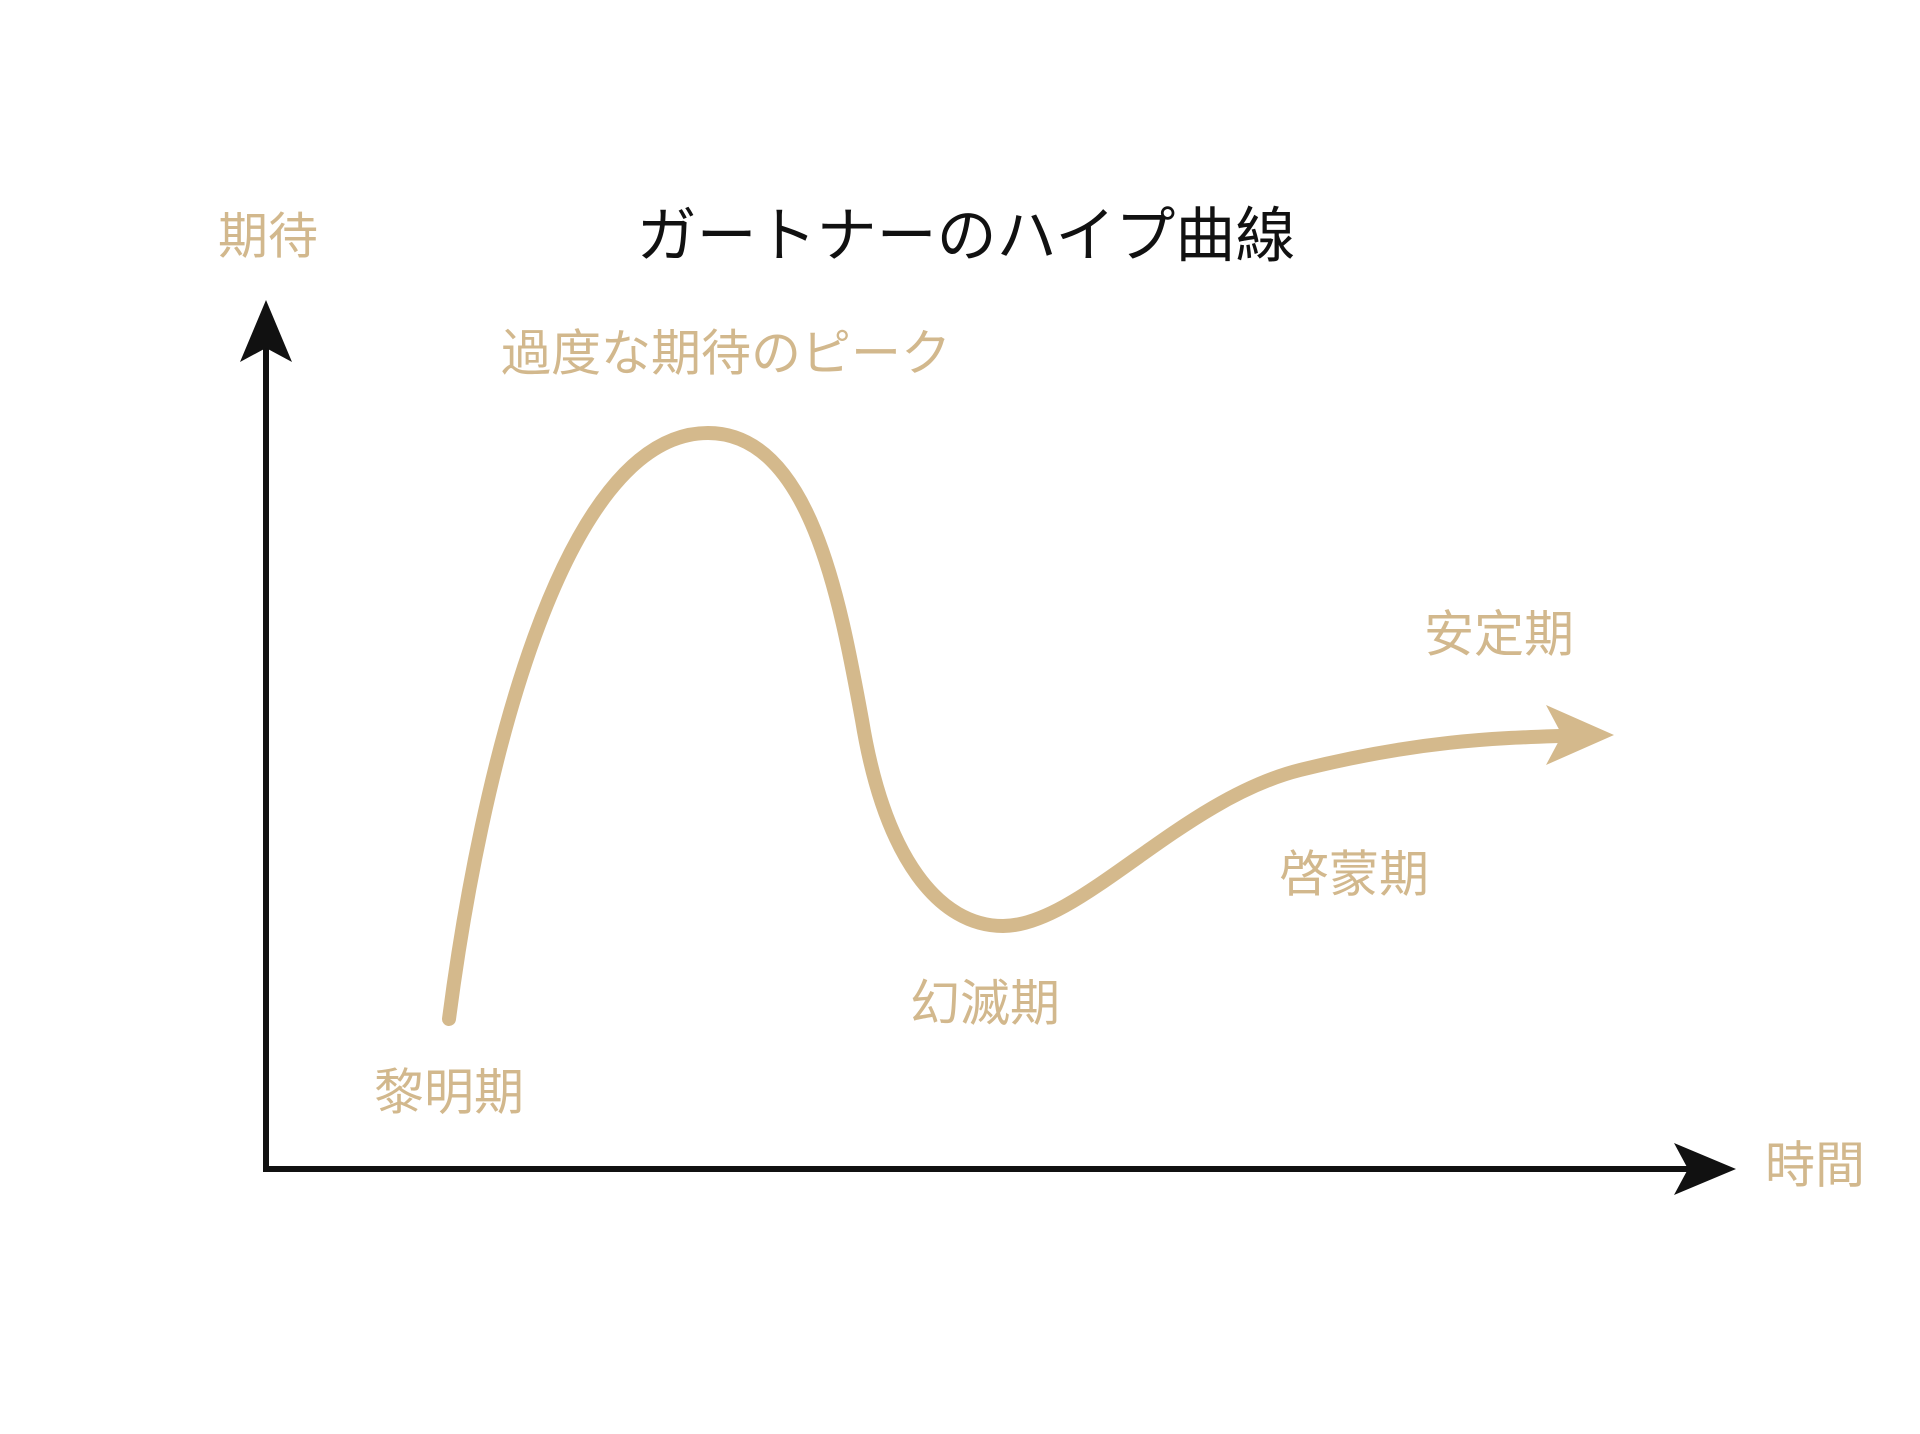 The image size is (1920, 1434). Describe the element at coordinates (1705, 1169) in the screenshot. I see `x-axis-arrow` at that location.